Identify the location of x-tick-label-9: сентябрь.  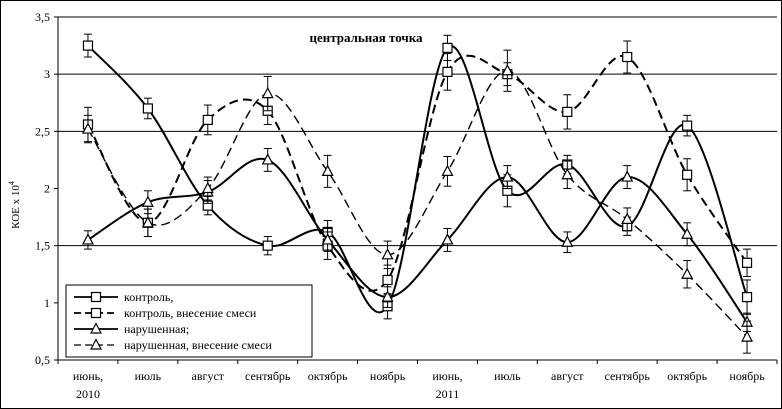
(628, 376).